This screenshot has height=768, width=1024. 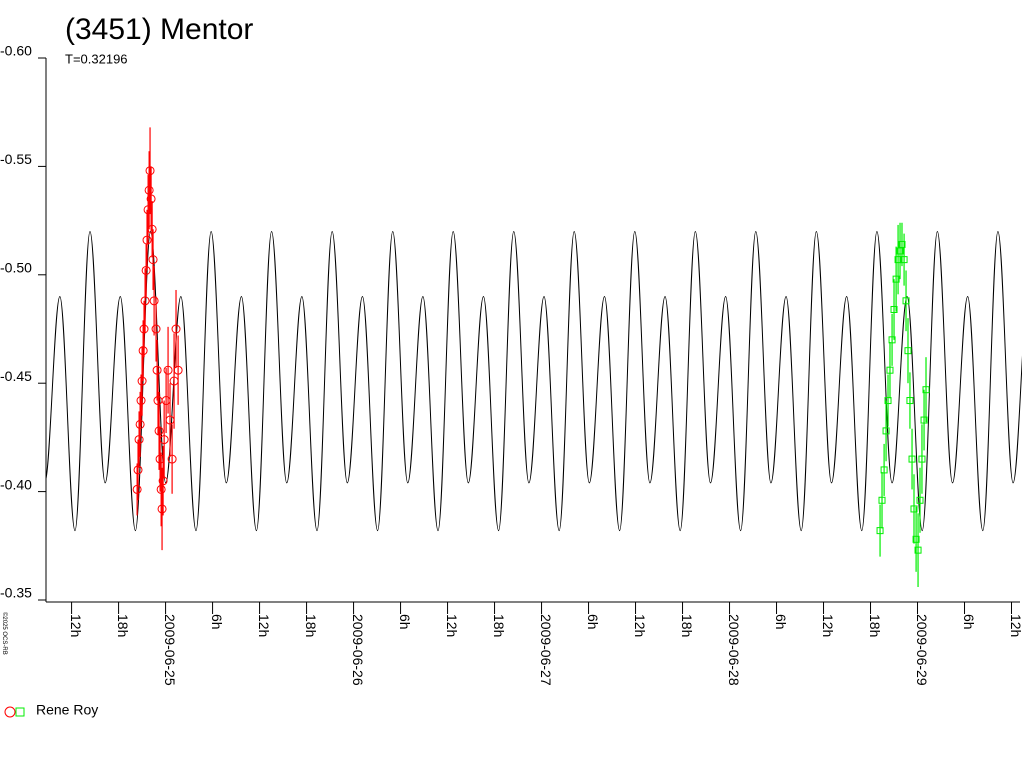 I want to click on y-tick-label: -0.60, so click(x=16, y=51).